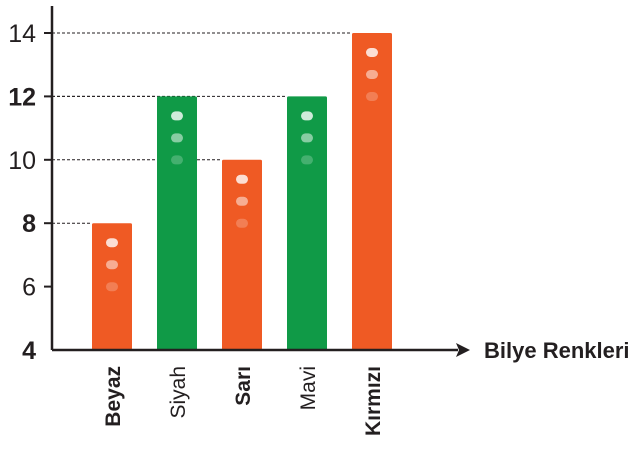  What do you see at coordinates (113, 396) in the screenshot?
I see `x-tick-label: Beyaz` at bounding box center [113, 396].